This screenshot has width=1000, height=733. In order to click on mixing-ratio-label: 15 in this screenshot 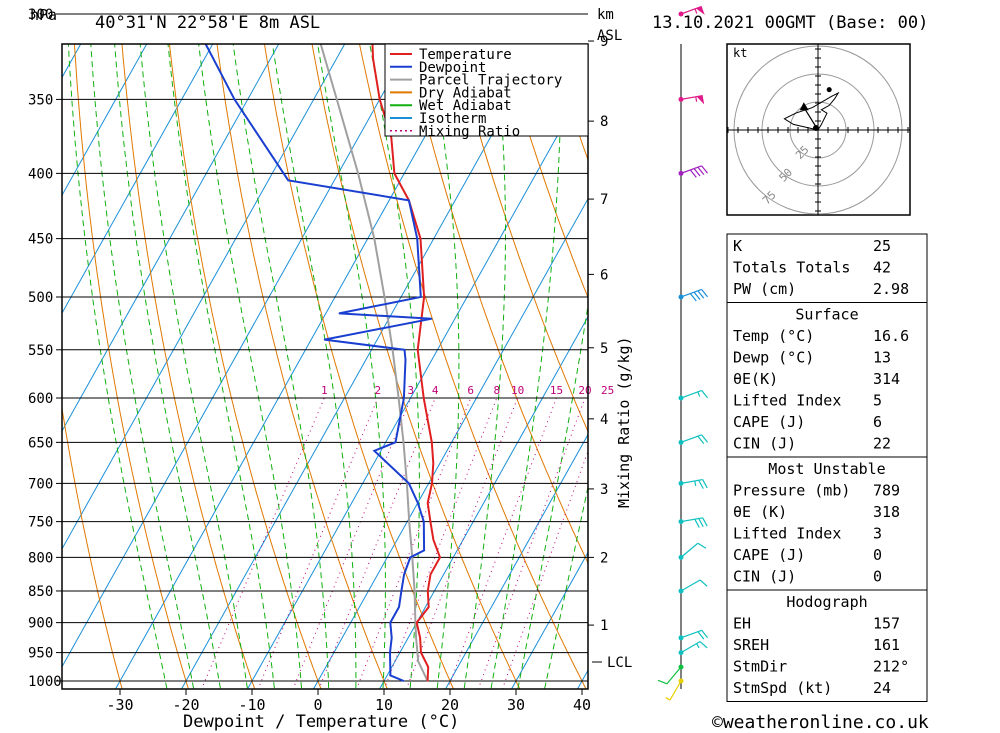, I will do `click(556, 390)`.